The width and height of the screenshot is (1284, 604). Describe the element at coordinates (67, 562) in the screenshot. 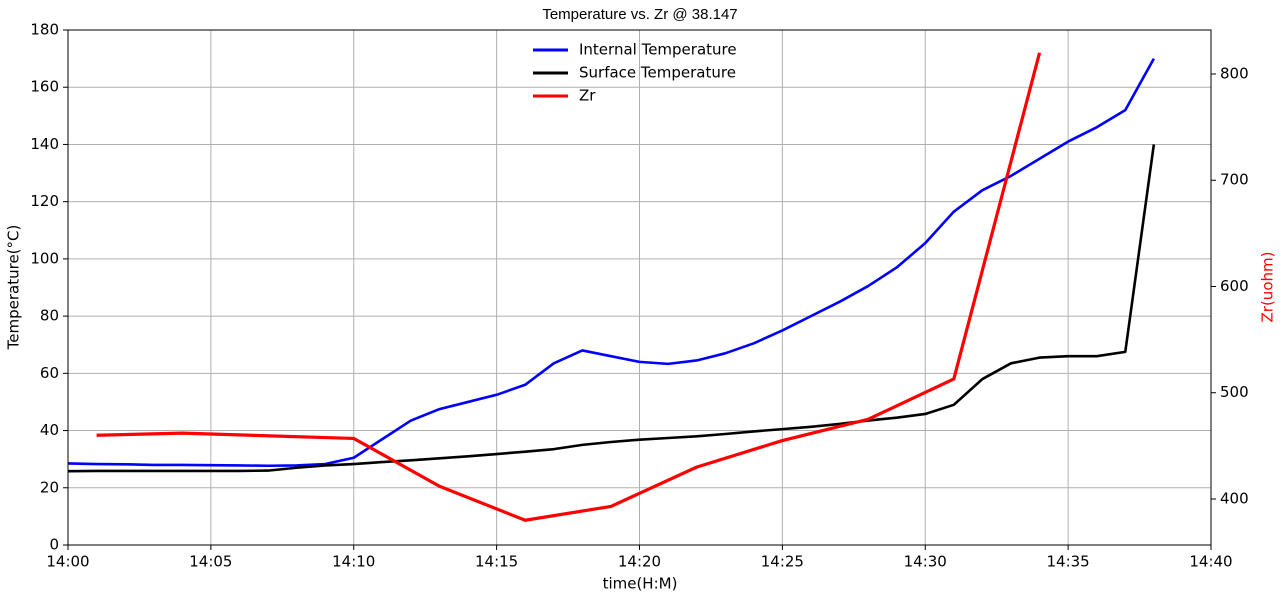

I see `x-tick-label: 14:00` at that location.